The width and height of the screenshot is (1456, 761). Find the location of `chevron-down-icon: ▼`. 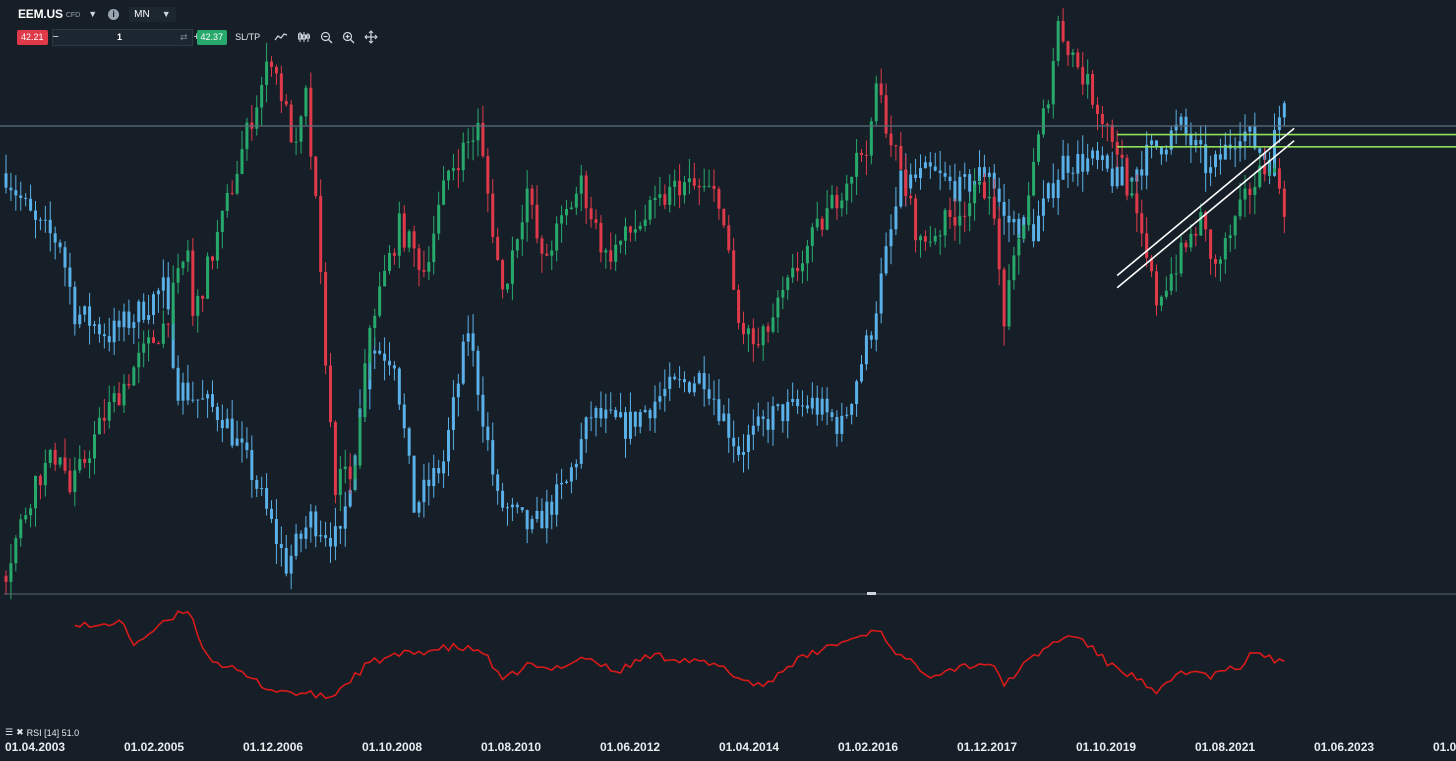

chevron-down-icon: ▼ is located at coordinates (166, 14).